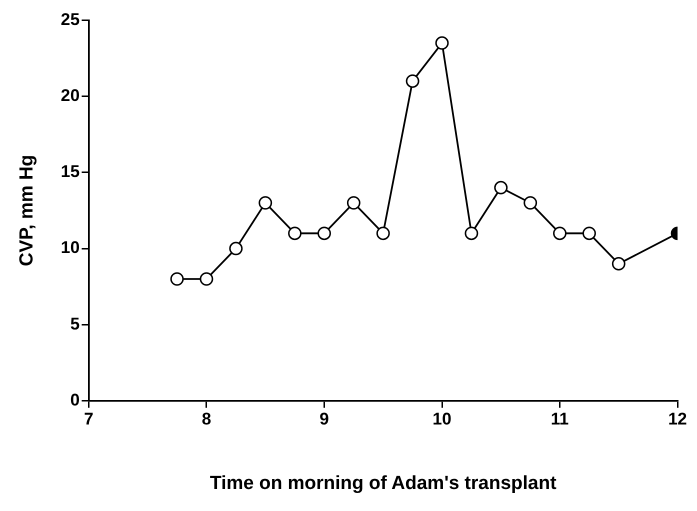 Image resolution: width=697 pixels, height=511 pixels. Describe the element at coordinates (75, 324) in the screenshot. I see `y-tick-label: 5` at that location.